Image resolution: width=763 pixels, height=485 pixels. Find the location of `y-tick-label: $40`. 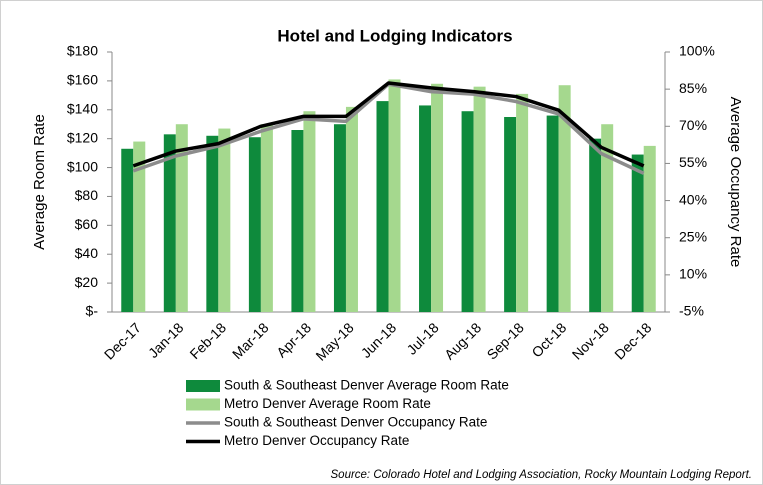

y-tick-label: $40 is located at coordinates (87, 253).